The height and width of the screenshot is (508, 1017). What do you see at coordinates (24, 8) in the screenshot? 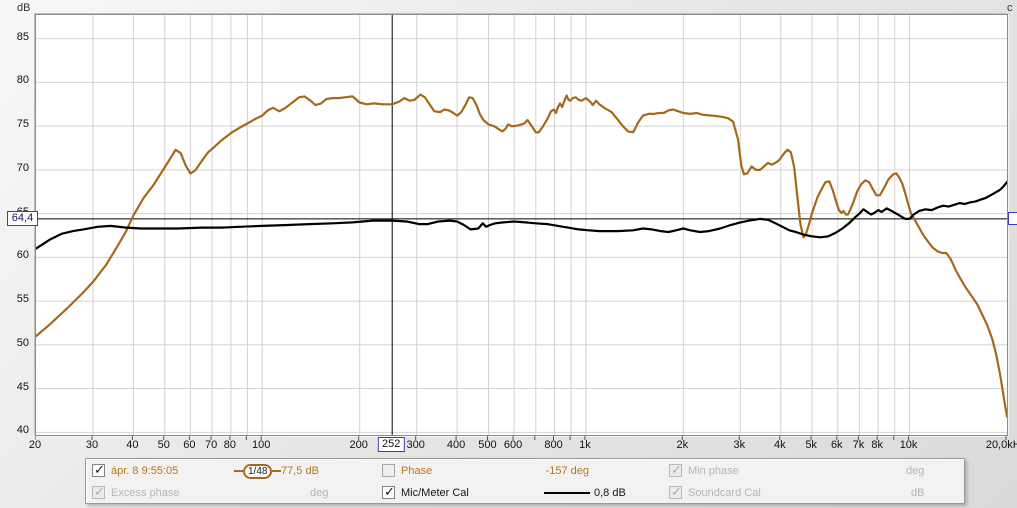
I see `y-axis-title: dB` at bounding box center [24, 8].